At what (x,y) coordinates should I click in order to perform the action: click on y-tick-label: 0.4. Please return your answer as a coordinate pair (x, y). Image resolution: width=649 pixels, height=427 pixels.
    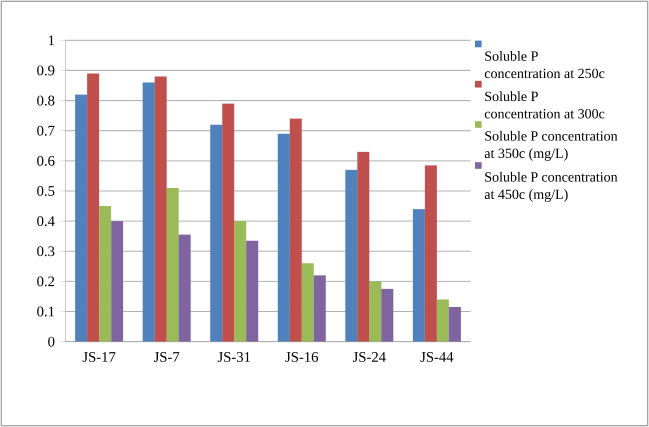
    Looking at the image, I should click on (46, 221).